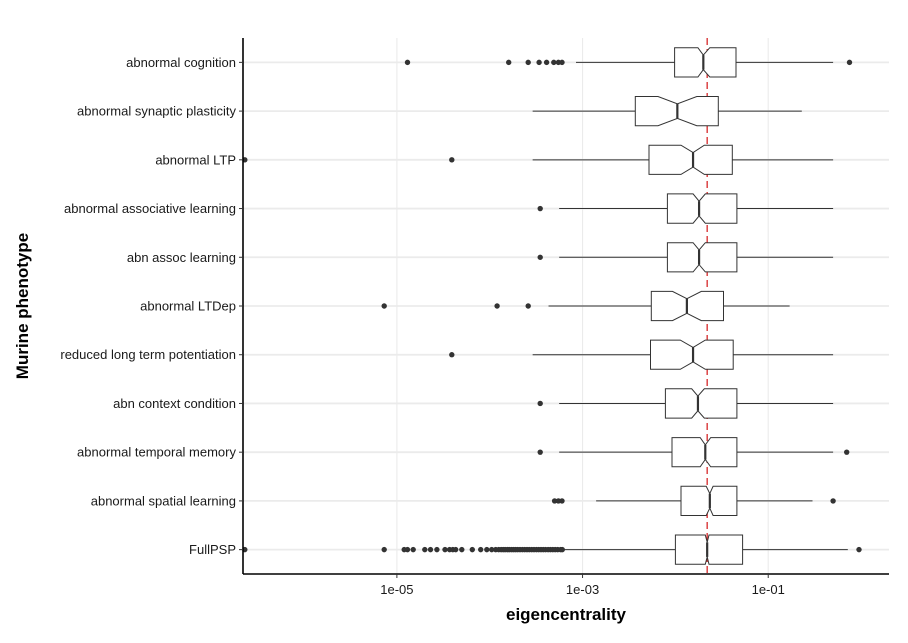  What do you see at coordinates (768, 589) in the screenshot?
I see `x-tick-label-2: 1e-01` at bounding box center [768, 589].